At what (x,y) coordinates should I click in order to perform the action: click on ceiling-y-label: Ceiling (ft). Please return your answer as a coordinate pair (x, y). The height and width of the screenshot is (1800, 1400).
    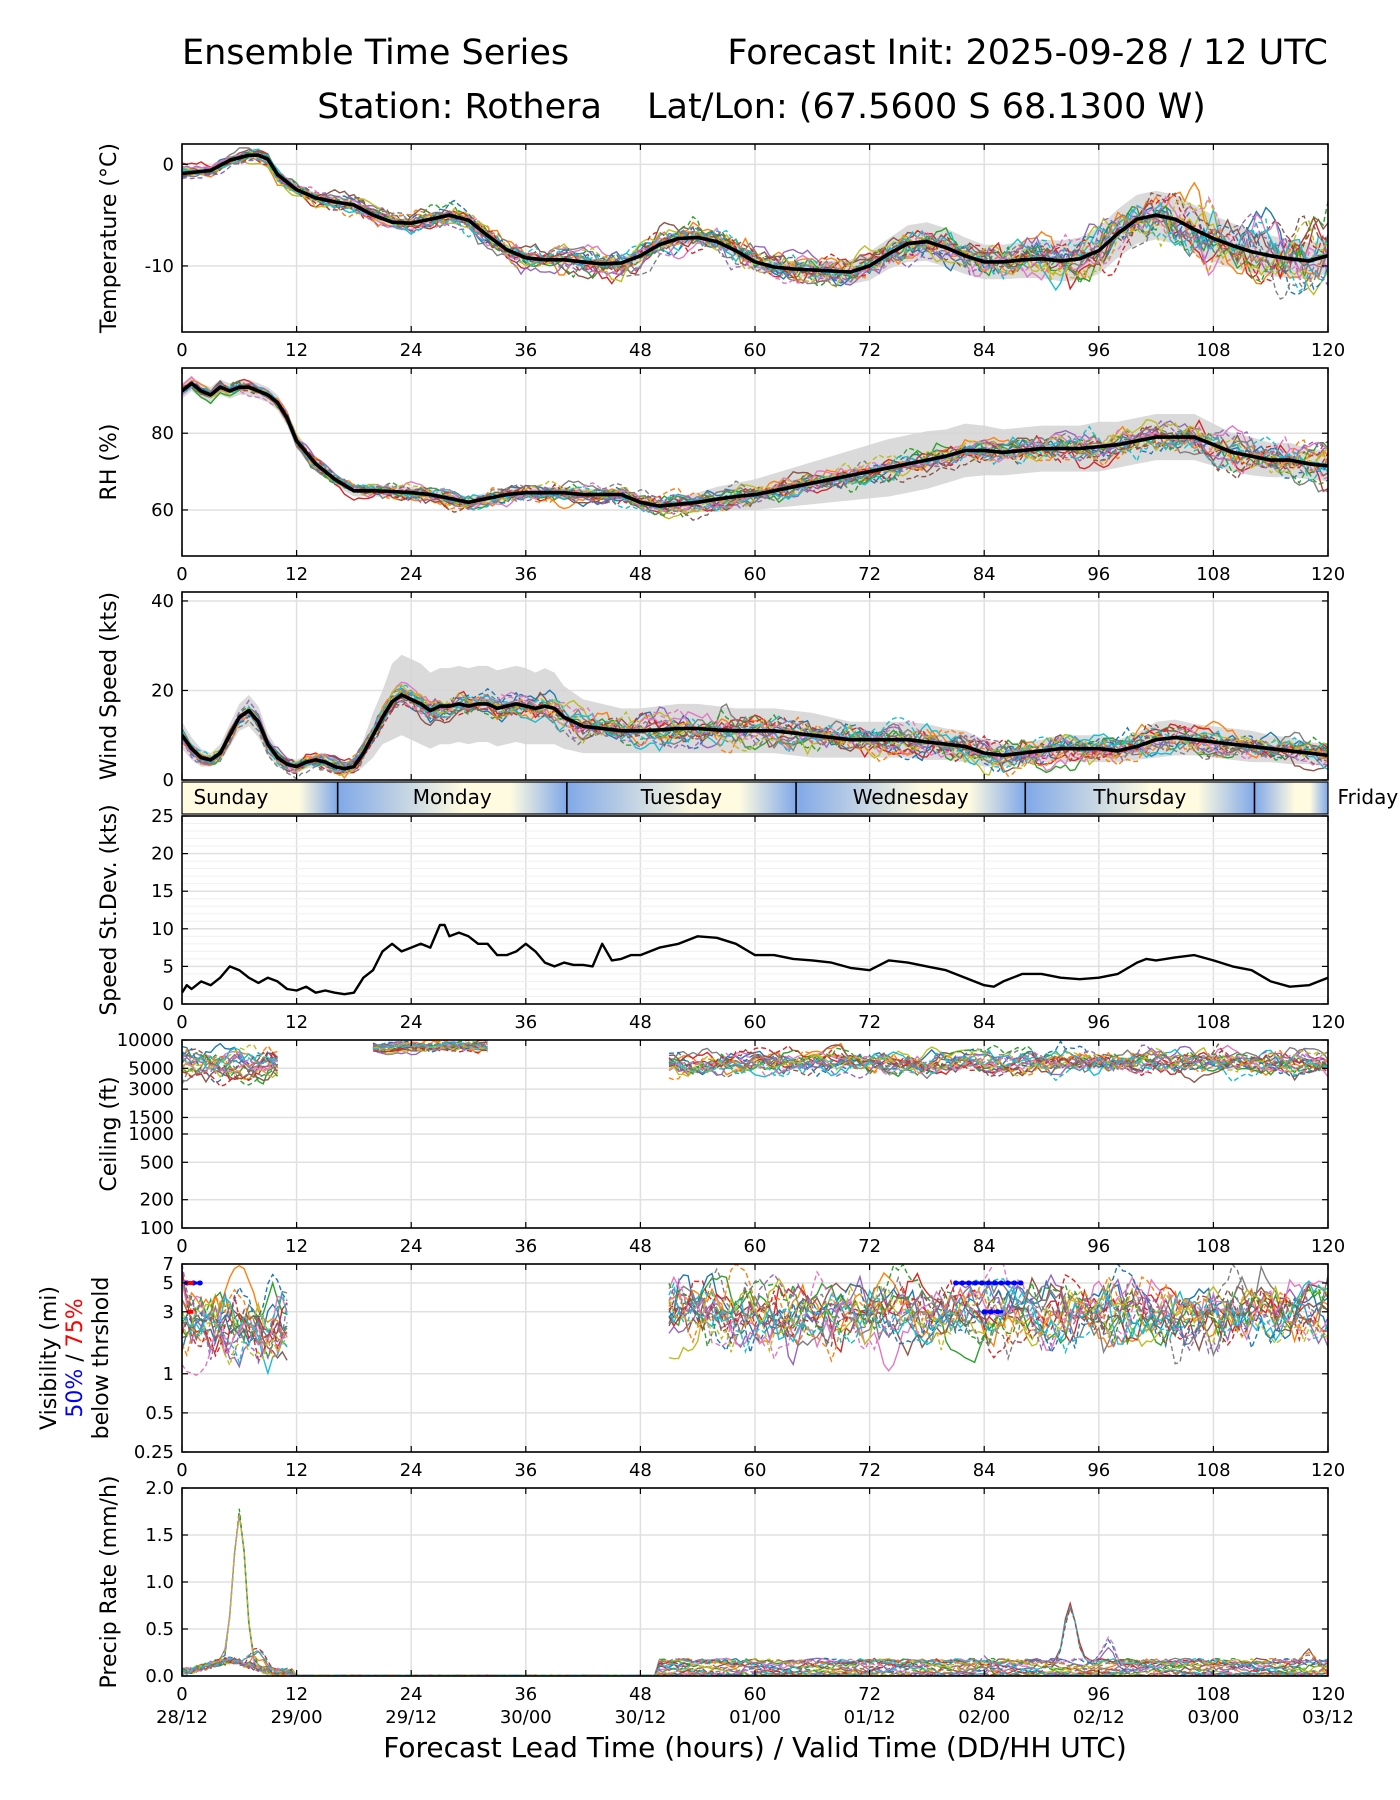
    Looking at the image, I should click on (109, 1133).